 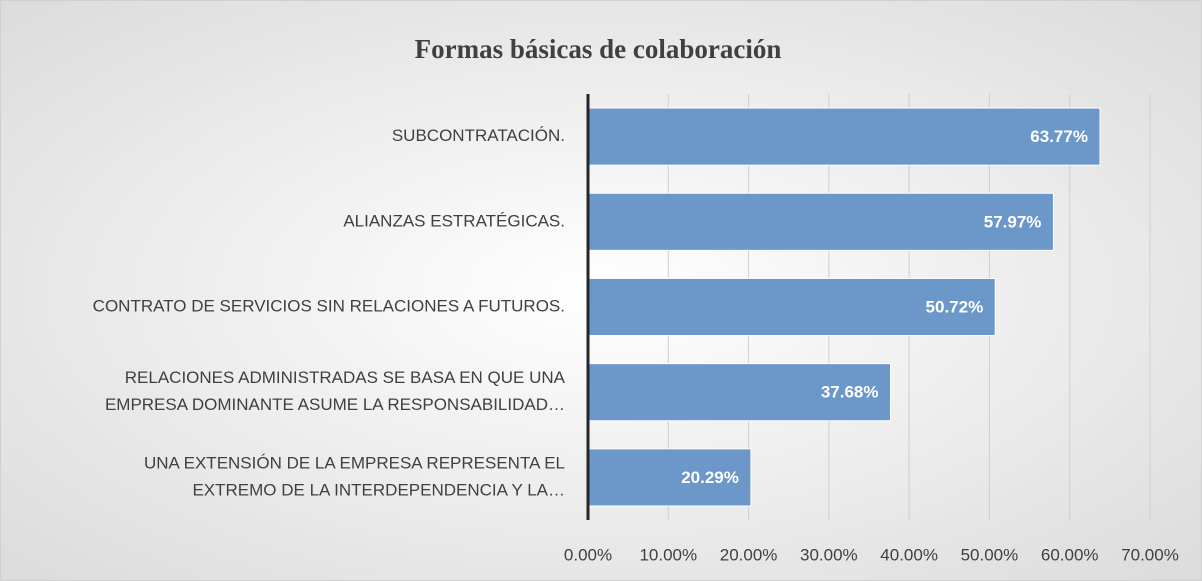 I want to click on x-tick-label: 50.00%, so click(x=990, y=554).